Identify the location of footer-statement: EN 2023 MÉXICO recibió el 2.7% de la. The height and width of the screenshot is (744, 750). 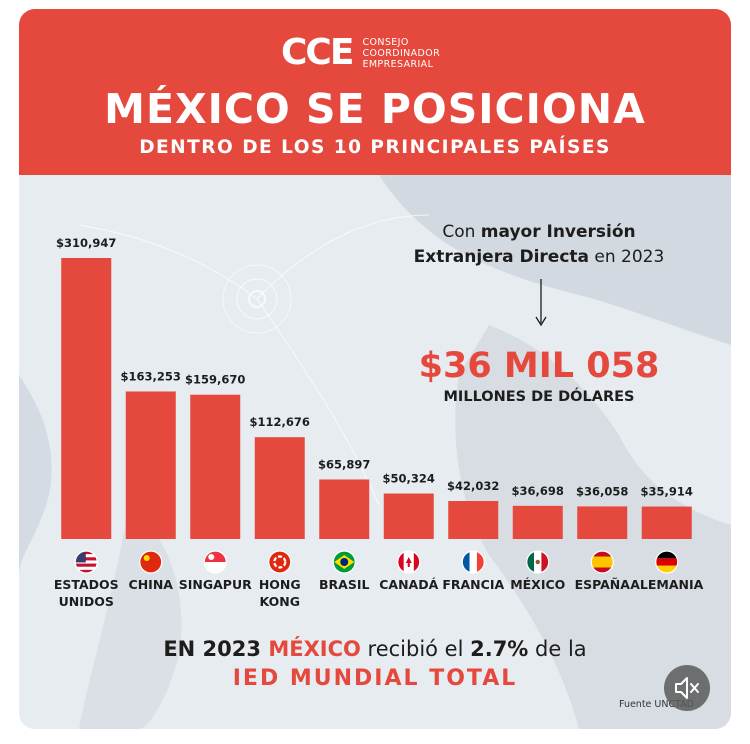
(375, 649).